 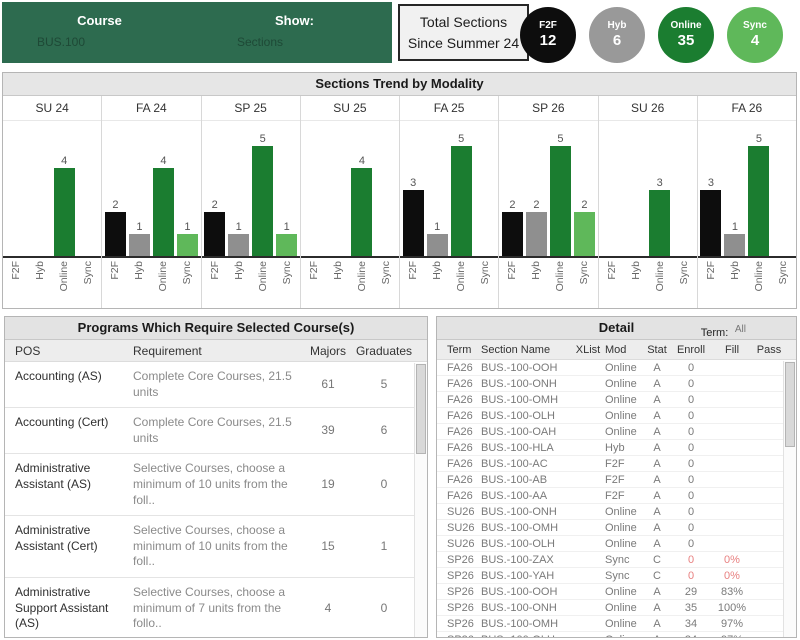 I want to click on kpi-badge-hyb: Hyb 6, so click(x=617, y=35).